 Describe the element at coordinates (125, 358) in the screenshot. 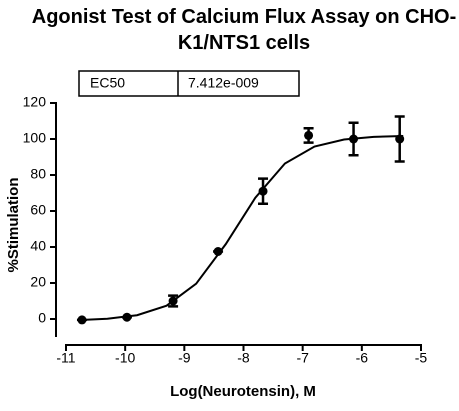

I see `x-tick-label: -10` at that location.